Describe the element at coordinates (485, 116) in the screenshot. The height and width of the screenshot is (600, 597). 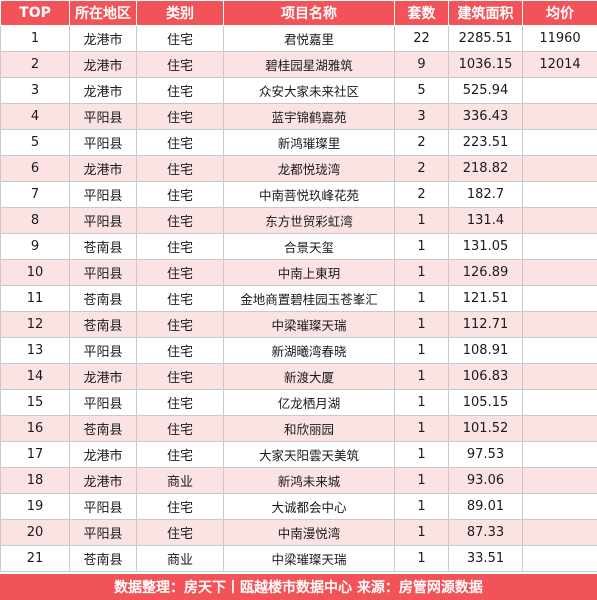
I see `floor-area-cell: 336.43` at that location.